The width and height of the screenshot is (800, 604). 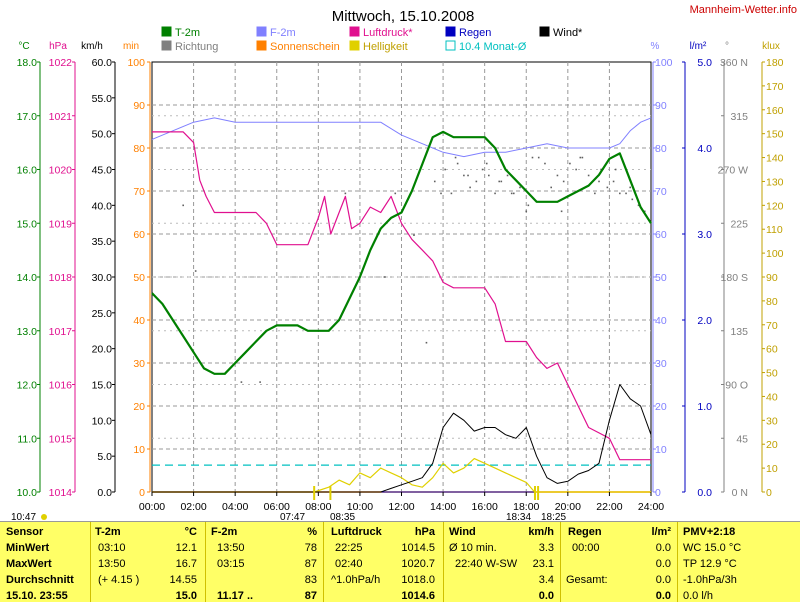 I want to click on legend-label: Regen, so click(x=475, y=33).